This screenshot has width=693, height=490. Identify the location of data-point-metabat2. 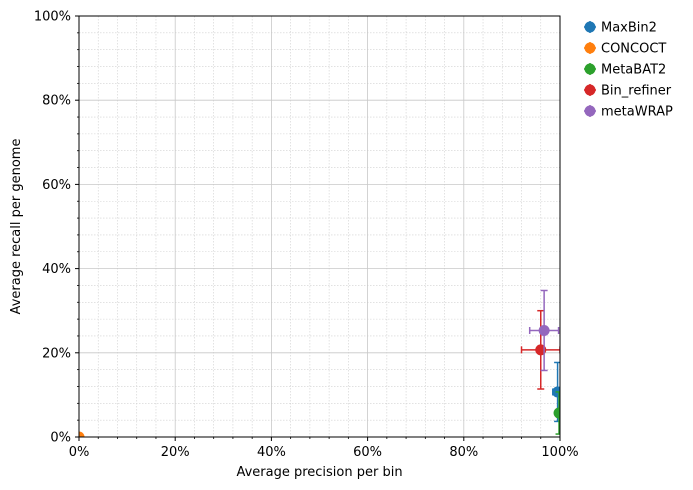
(556, 413).